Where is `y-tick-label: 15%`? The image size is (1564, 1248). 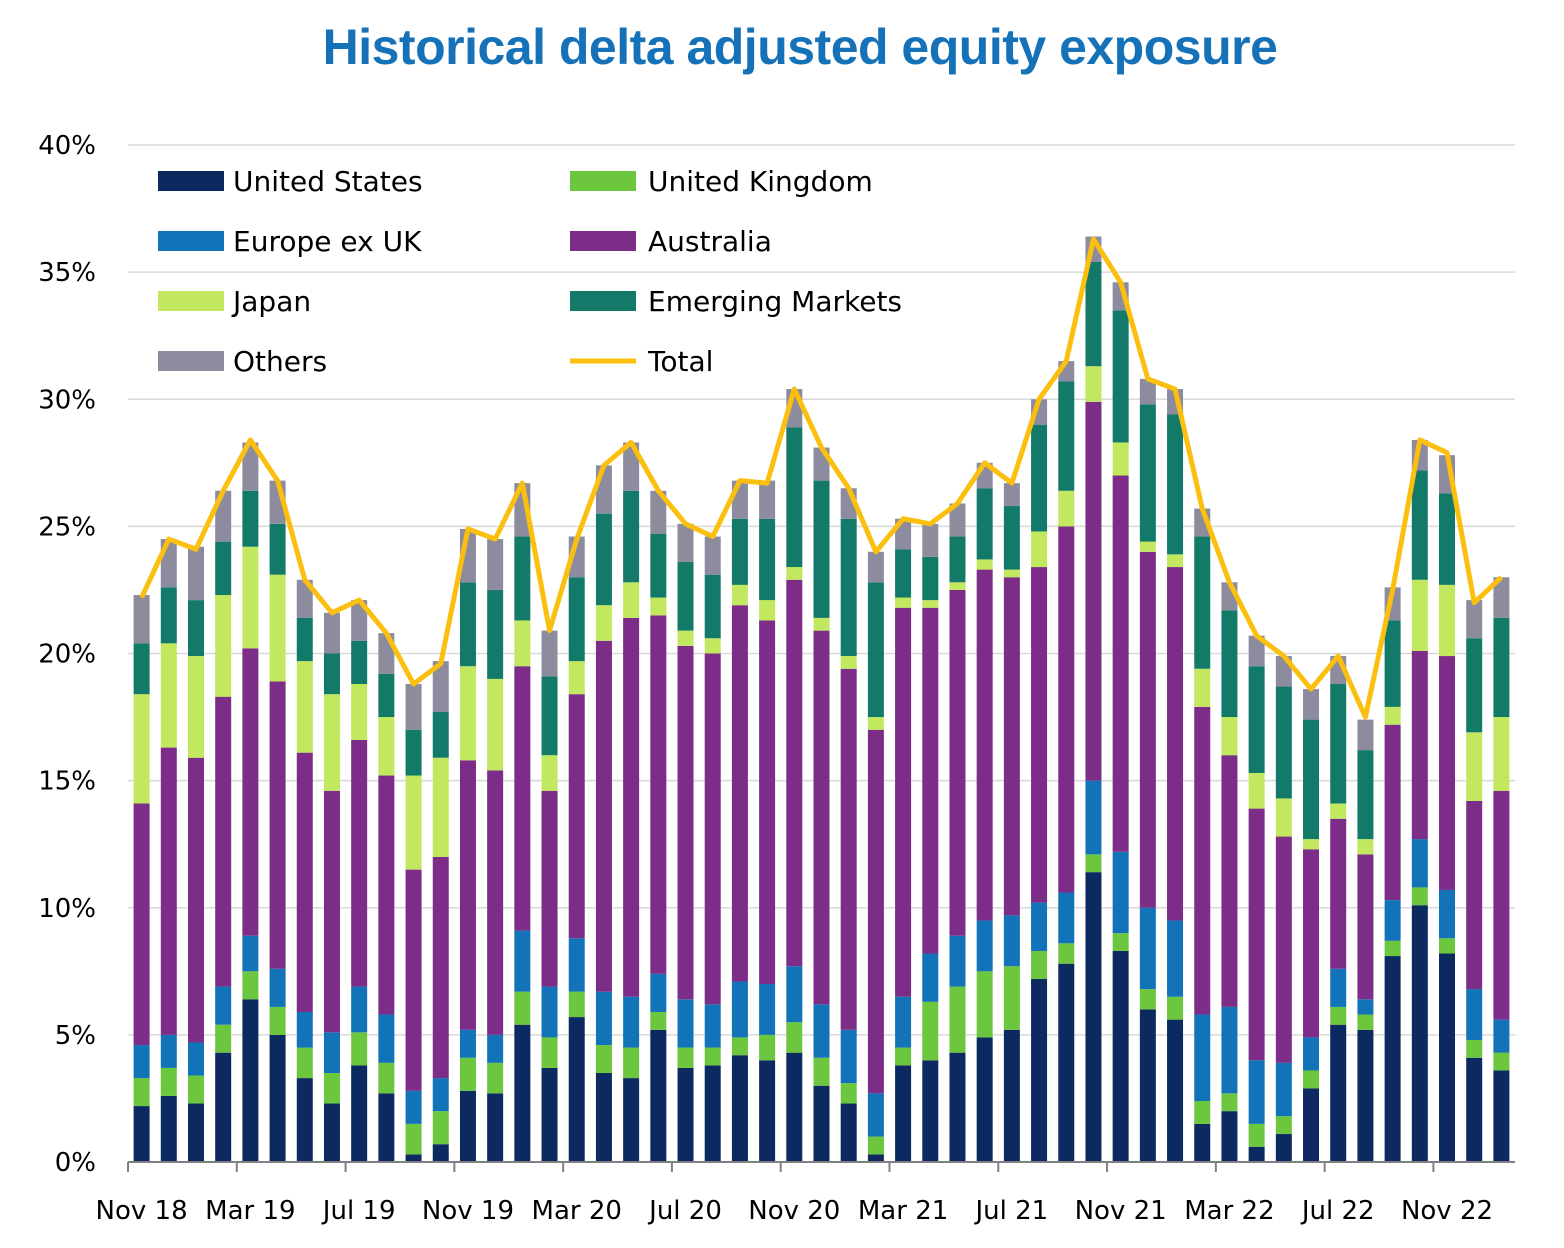 y-tick-label: 15% is located at coordinates (67, 782).